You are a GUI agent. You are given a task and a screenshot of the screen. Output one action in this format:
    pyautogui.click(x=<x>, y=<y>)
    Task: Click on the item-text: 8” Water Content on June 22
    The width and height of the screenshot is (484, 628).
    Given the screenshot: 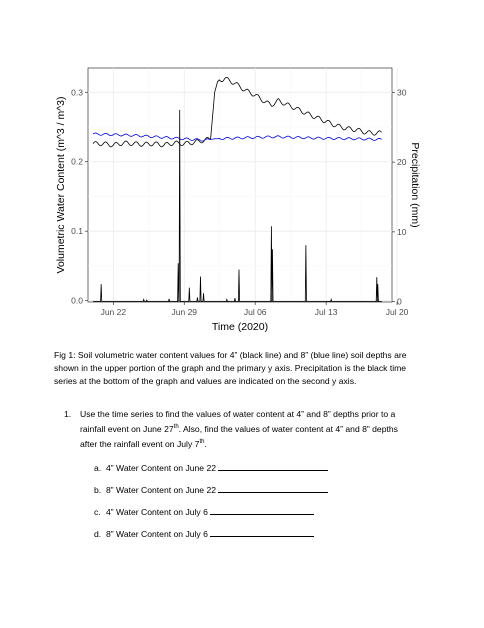 What is the action you would take?
    pyautogui.click(x=161, y=490)
    